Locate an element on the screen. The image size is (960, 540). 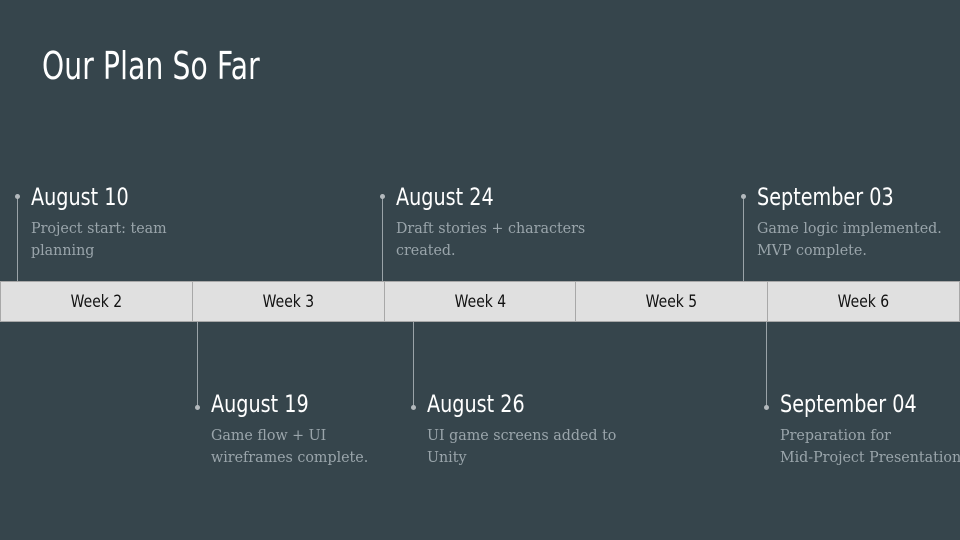
milestone-date: August 19 is located at coordinates (260, 404).